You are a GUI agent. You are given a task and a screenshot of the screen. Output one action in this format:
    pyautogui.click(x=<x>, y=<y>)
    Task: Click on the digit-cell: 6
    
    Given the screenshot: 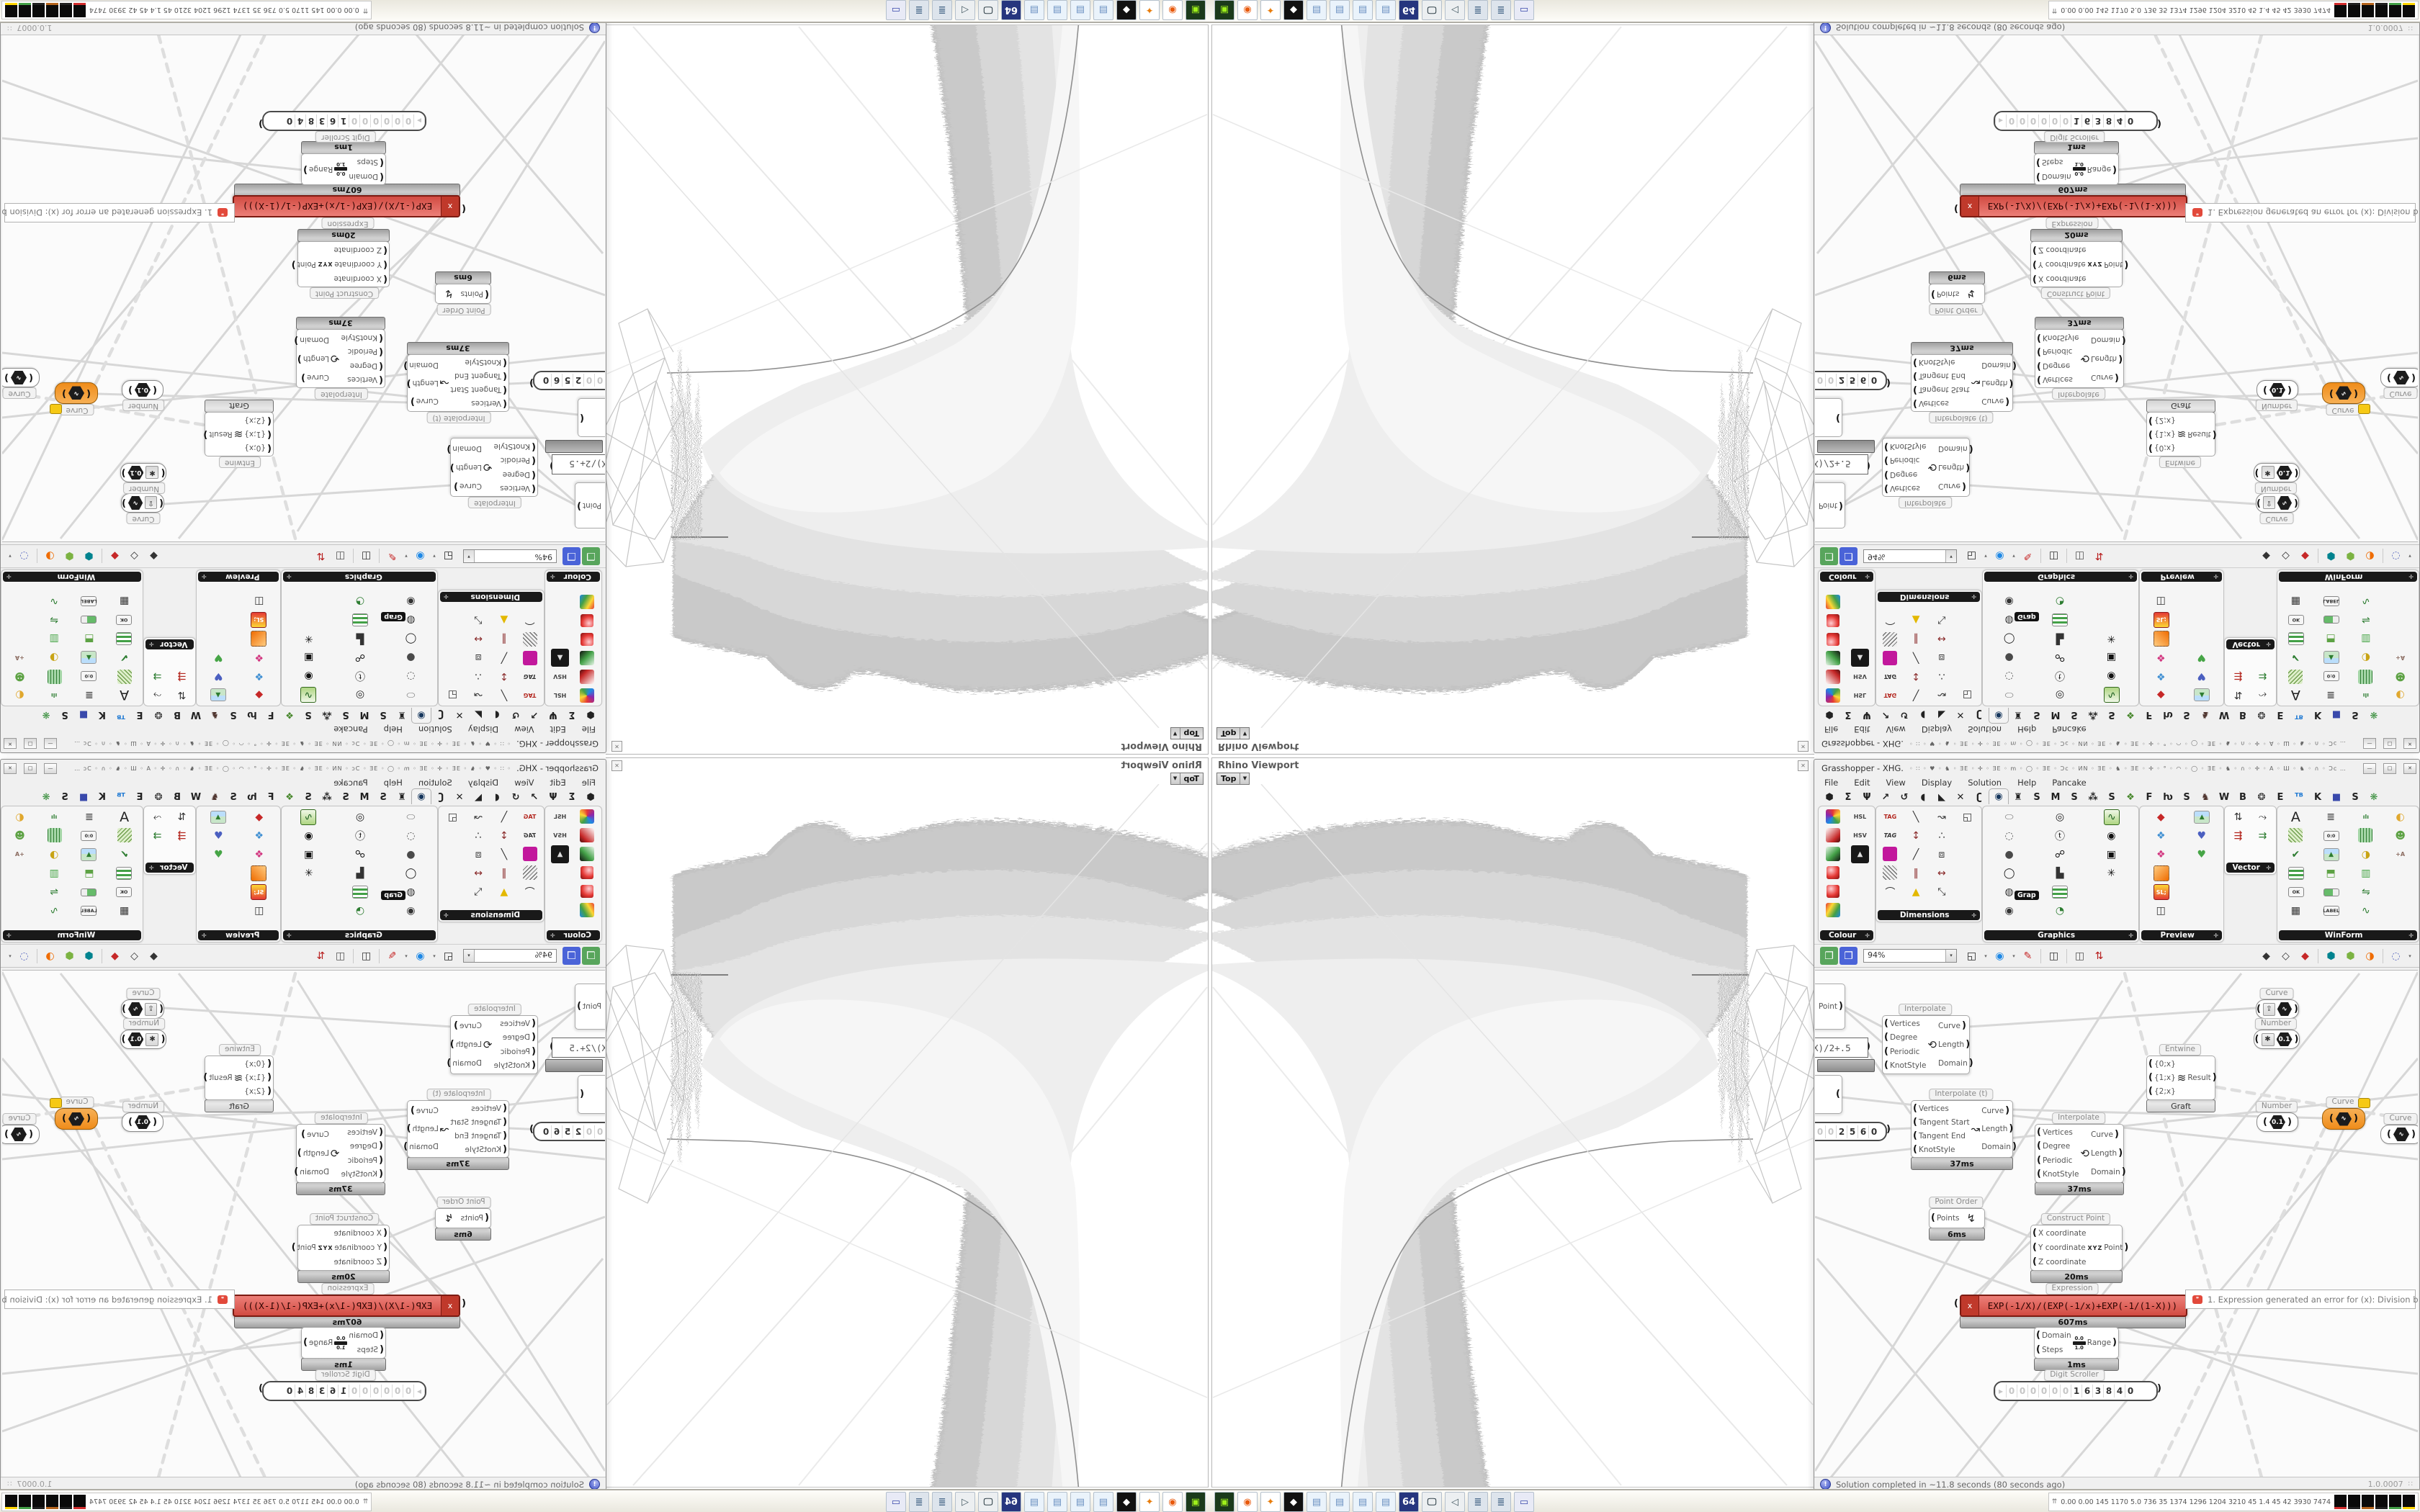 What is the action you would take?
    pyautogui.click(x=333, y=120)
    